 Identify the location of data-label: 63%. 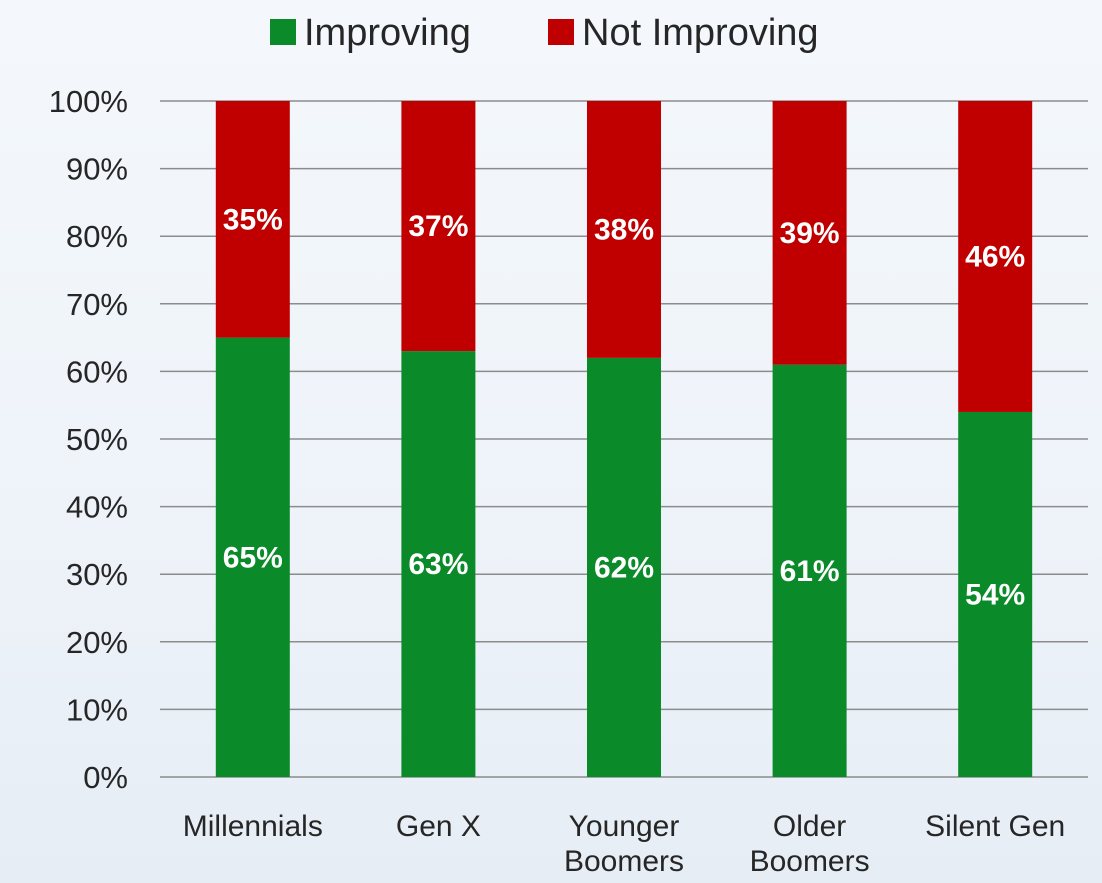
(438, 564).